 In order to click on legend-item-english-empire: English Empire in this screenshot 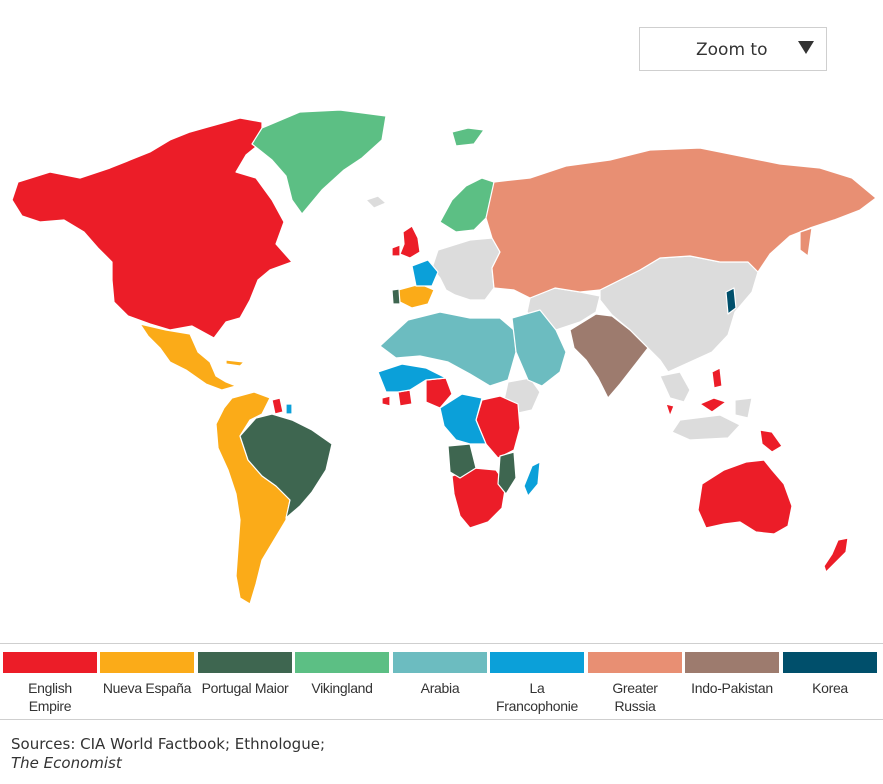, I will do `click(50, 683)`.